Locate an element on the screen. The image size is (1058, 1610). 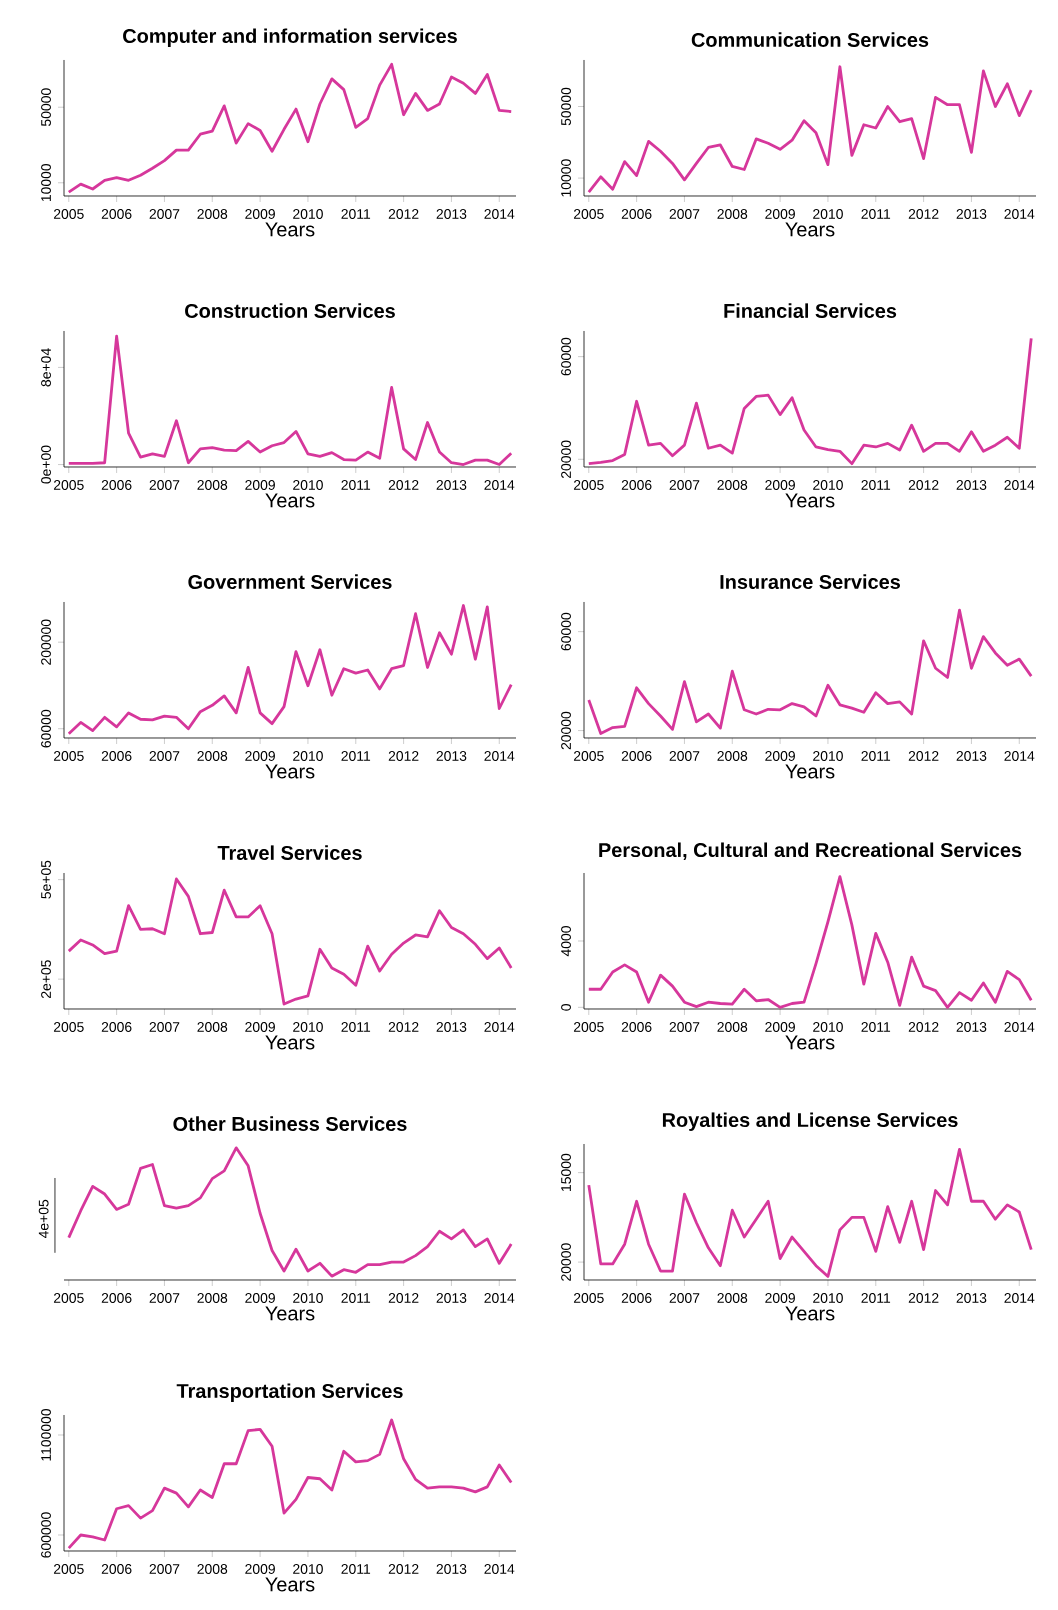
chart-title: Insurance Services is located at coordinates (810, 581).